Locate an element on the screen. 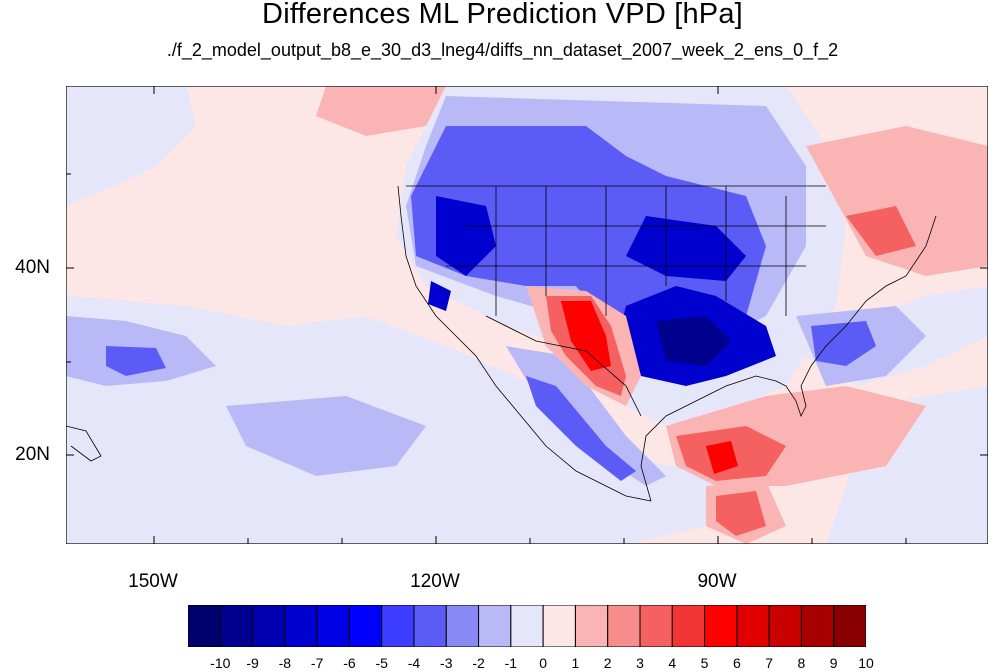 The height and width of the screenshot is (672, 1005). colorbar-tick-label: 5 is located at coordinates (704, 663).